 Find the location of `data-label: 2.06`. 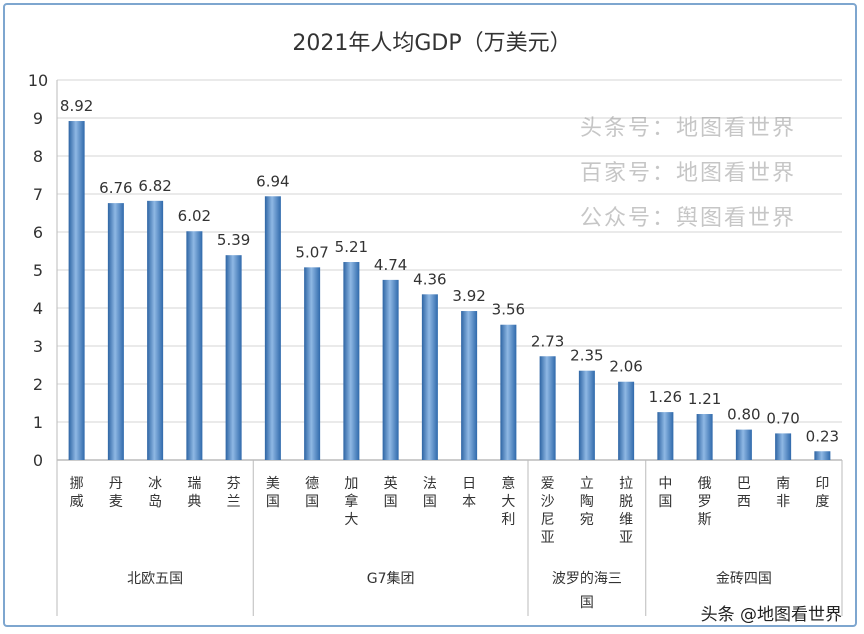

data-label: 2.06 is located at coordinates (625, 367).